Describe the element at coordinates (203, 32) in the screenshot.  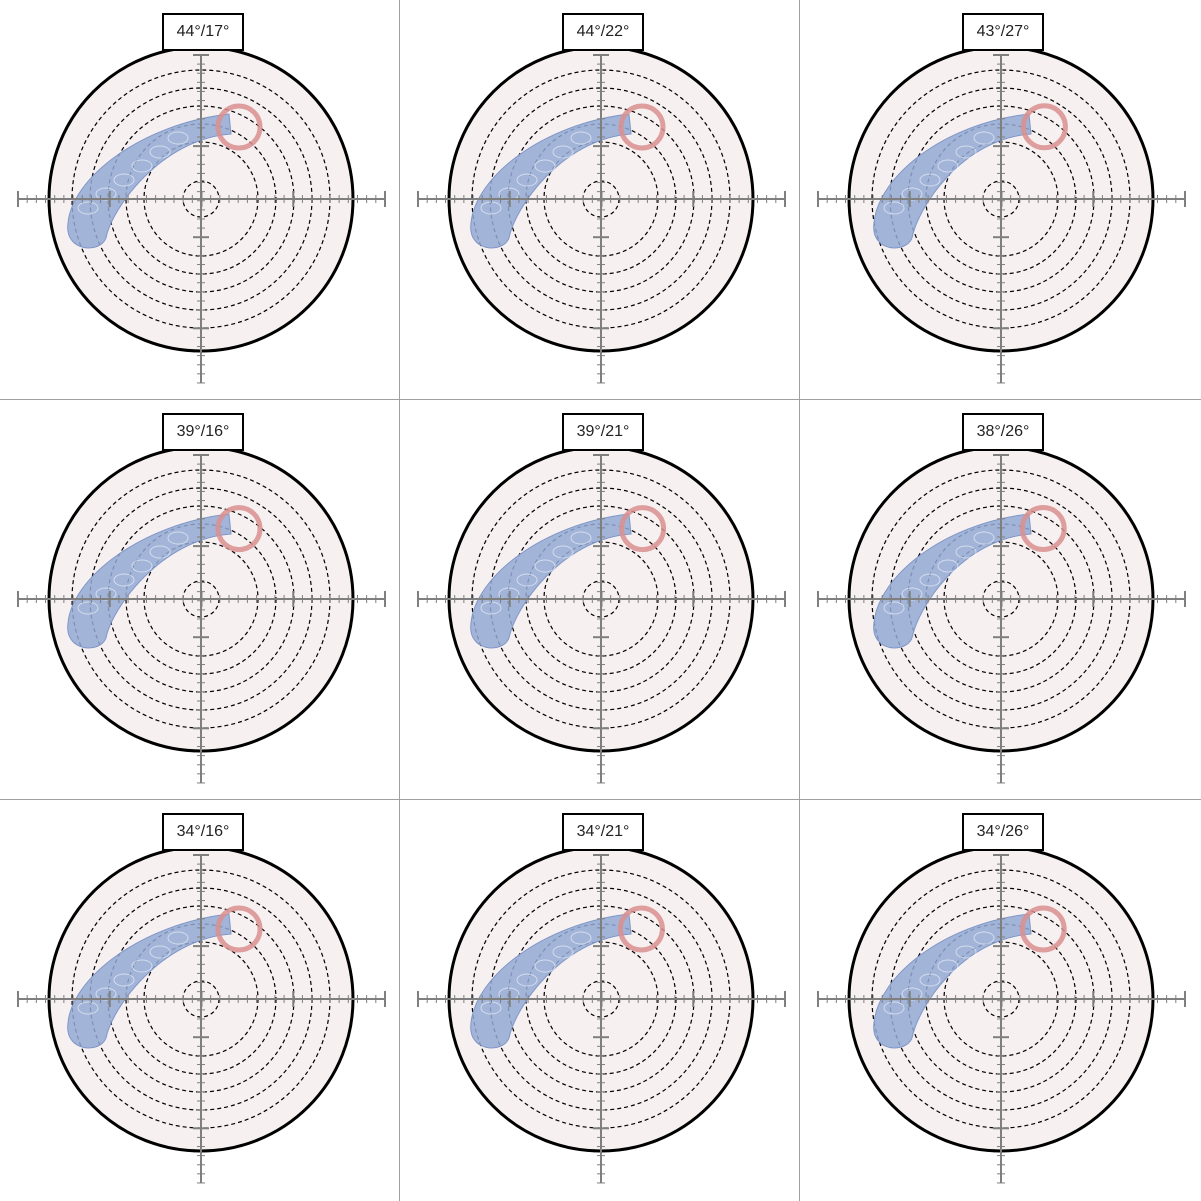
I see `panel-title-1: 44°/17°` at that location.